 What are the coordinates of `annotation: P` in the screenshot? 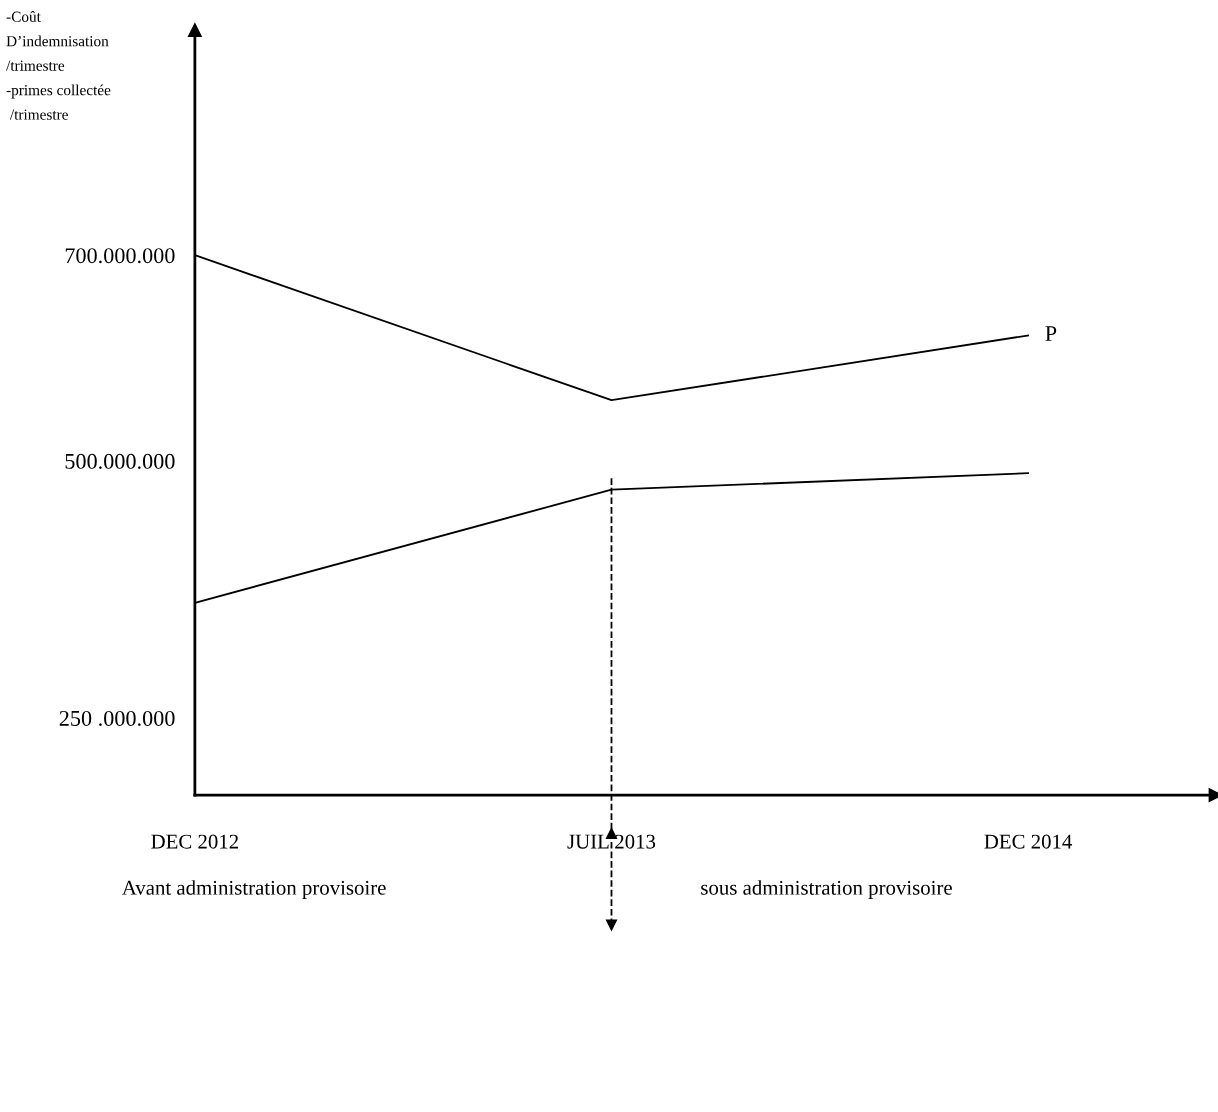 It's located at (1051, 333).